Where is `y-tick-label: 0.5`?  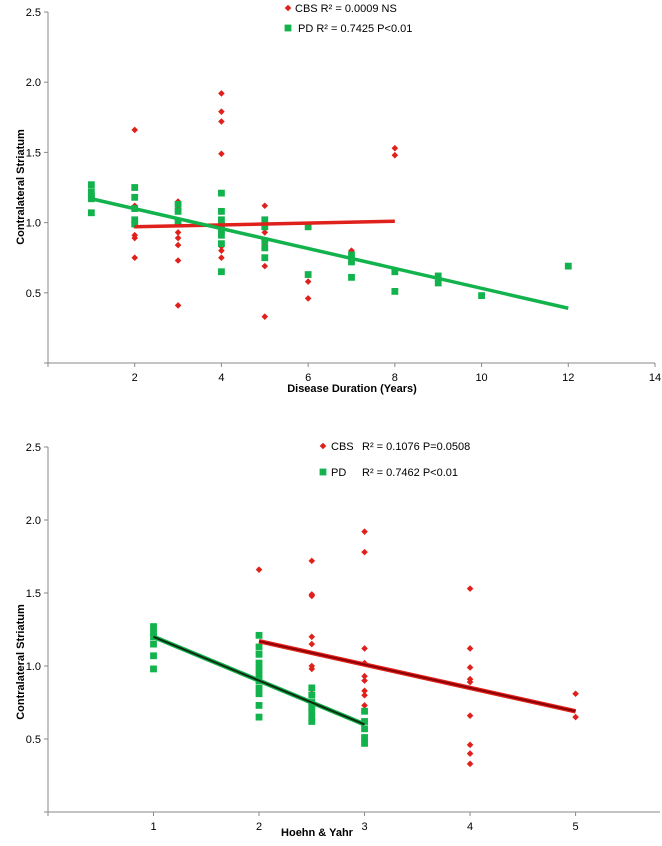
y-tick-label: 0.5 is located at coordinates (33, 294).